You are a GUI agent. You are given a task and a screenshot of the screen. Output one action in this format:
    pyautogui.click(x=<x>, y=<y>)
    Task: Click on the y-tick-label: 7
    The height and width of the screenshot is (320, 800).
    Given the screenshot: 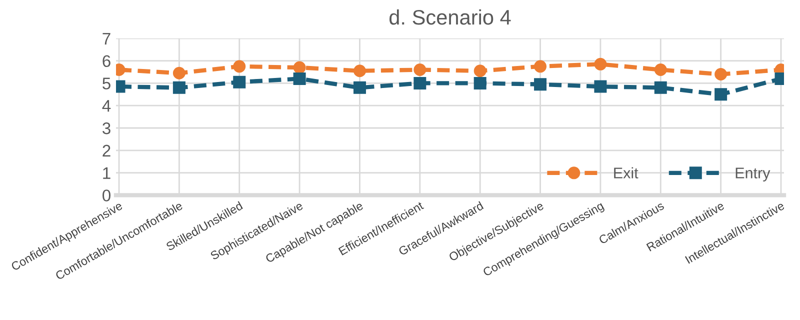 What is the action you would take?
    pyautogui.click(x=106, y=38)
    